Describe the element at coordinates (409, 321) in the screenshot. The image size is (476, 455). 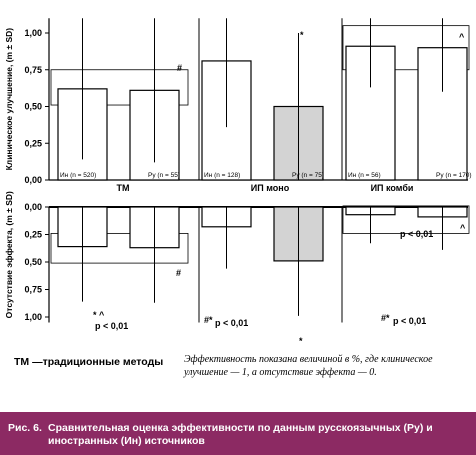
I see `annotation-lower-ipkombi-p2: р < 0,01` at that location.